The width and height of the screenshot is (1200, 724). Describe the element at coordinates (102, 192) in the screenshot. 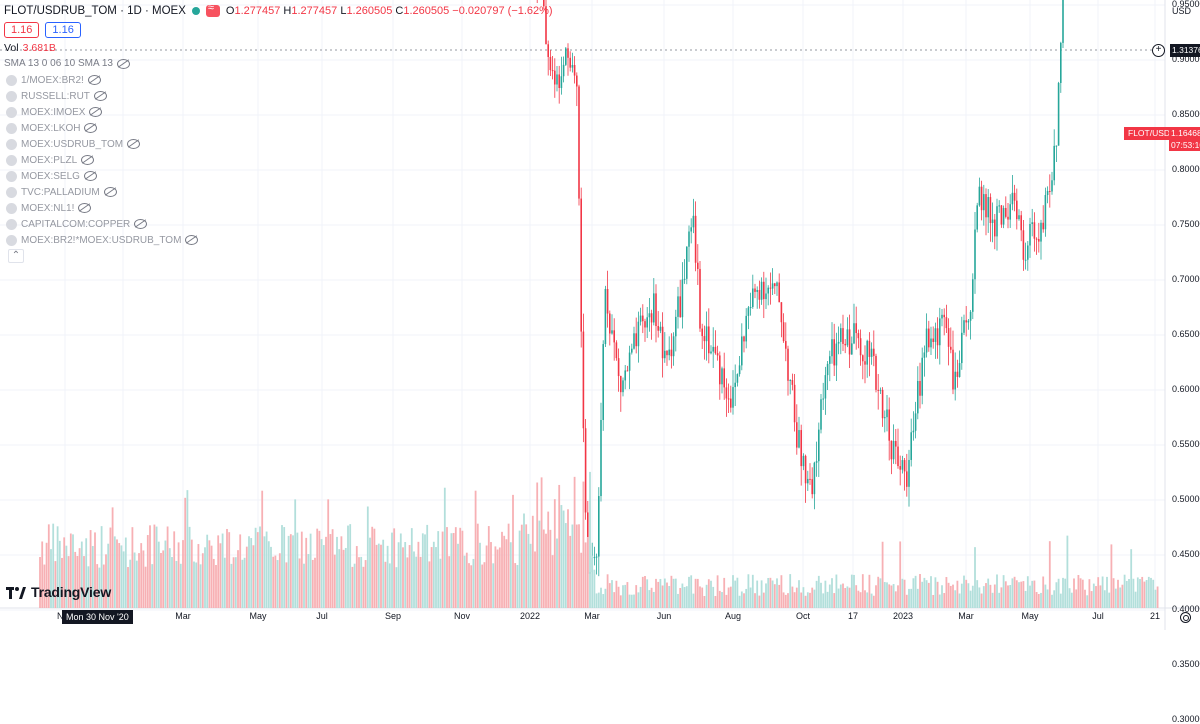

I see `legend-item: TVC:PALLADIUM` at that location.